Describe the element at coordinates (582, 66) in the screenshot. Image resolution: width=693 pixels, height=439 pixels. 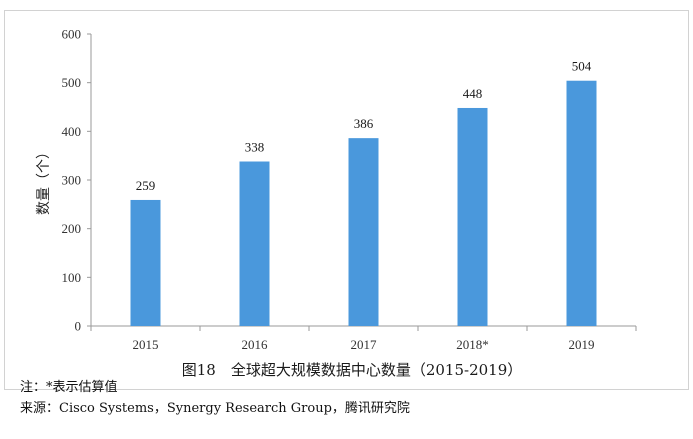
I see `data-label: 504` at that location.